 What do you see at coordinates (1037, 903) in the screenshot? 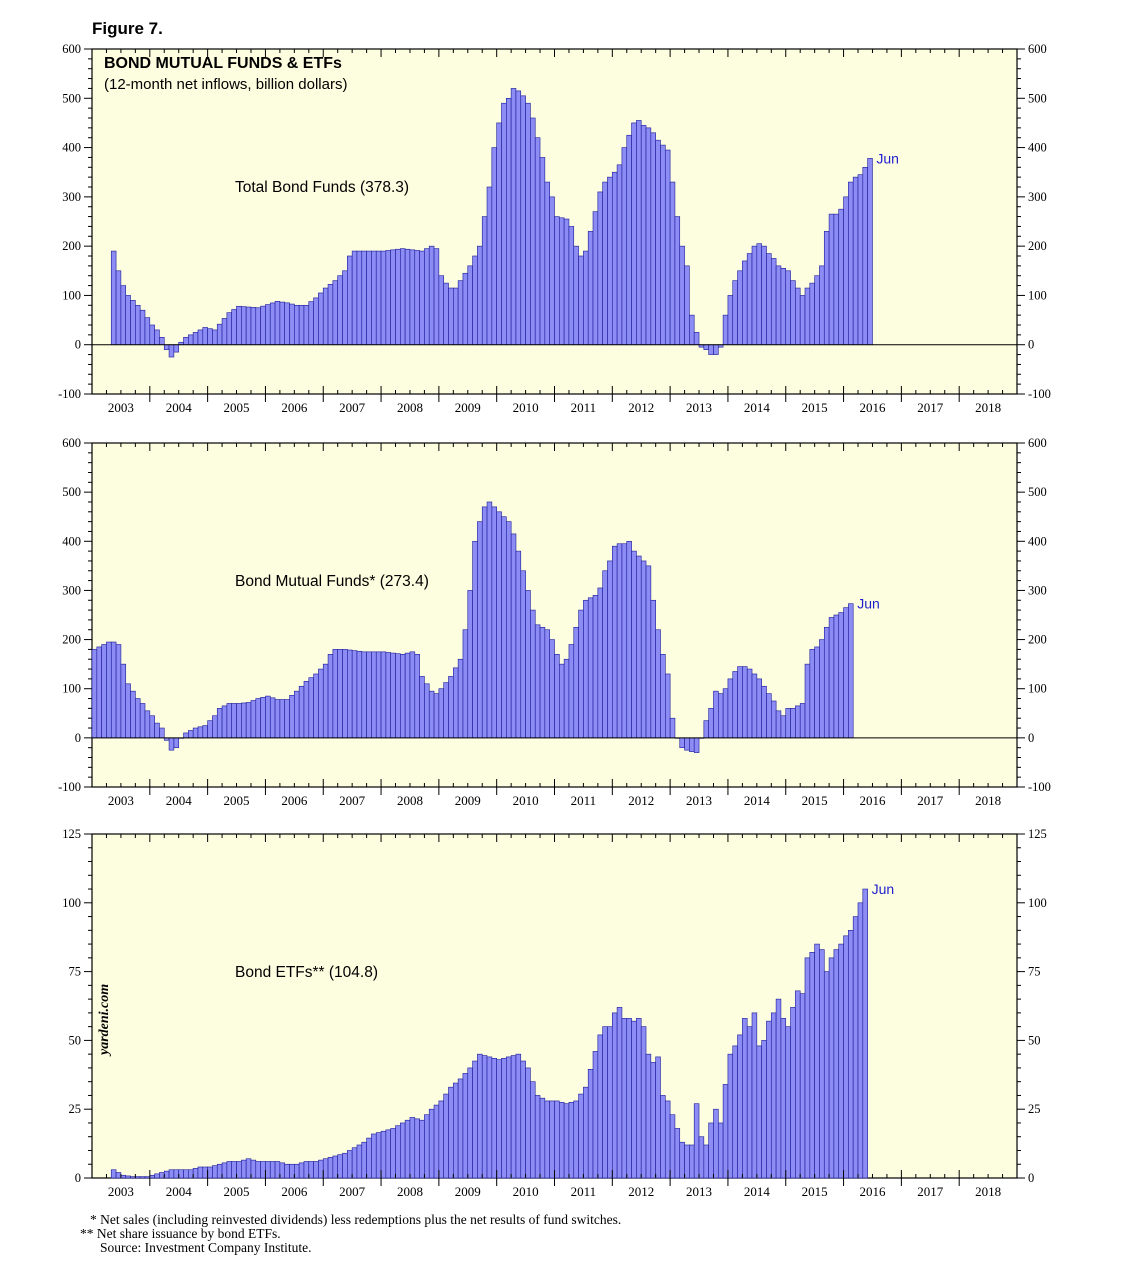
I see `y-tick-label: 100` at bounding box center [1037, 903].